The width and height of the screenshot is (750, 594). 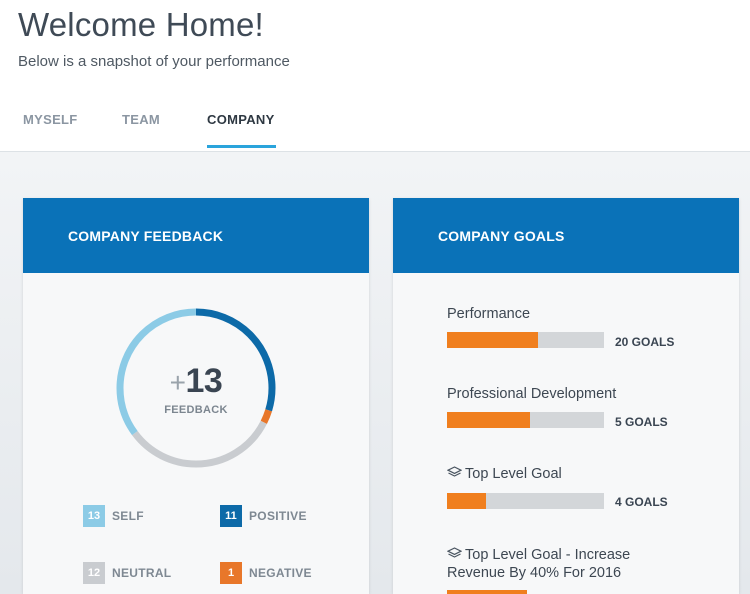 I want to click on goal-increase-revenue-progress-fill, so click(x=487, y=592).